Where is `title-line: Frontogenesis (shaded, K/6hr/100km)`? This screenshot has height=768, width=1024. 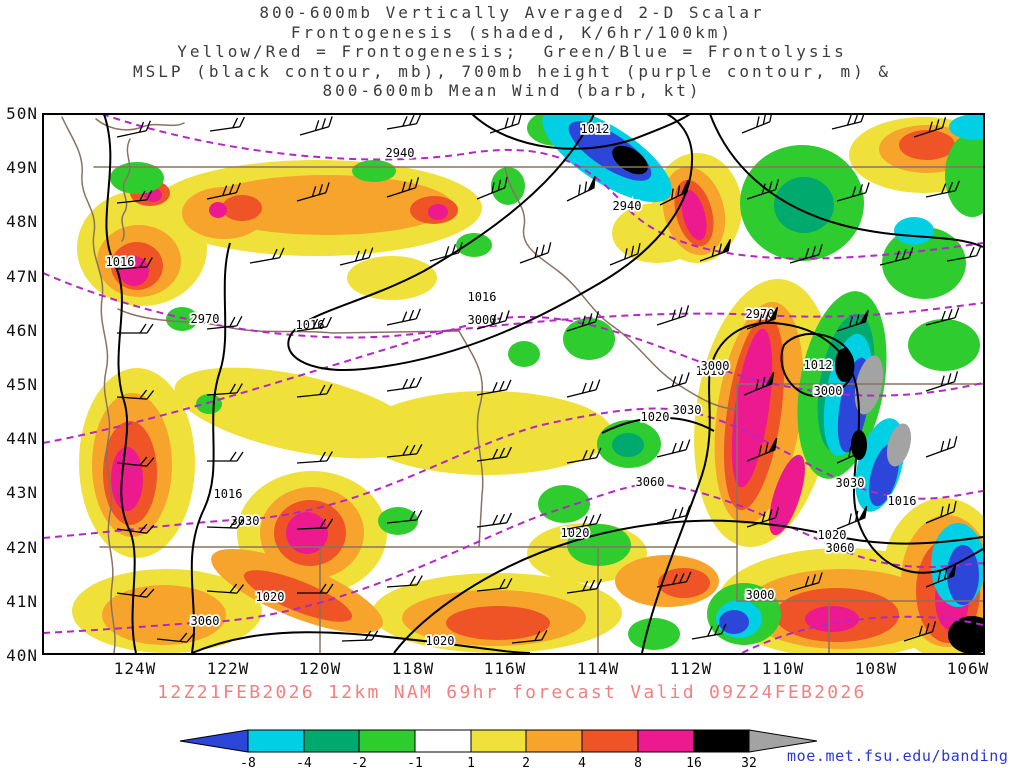
title-line: Frontogenesis (shaded, K/6hr/100km) is located at coordinates (512, 32).